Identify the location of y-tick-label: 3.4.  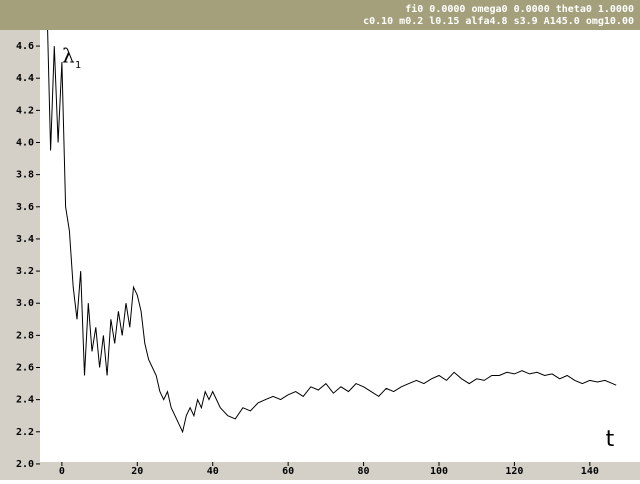
(25, 239).